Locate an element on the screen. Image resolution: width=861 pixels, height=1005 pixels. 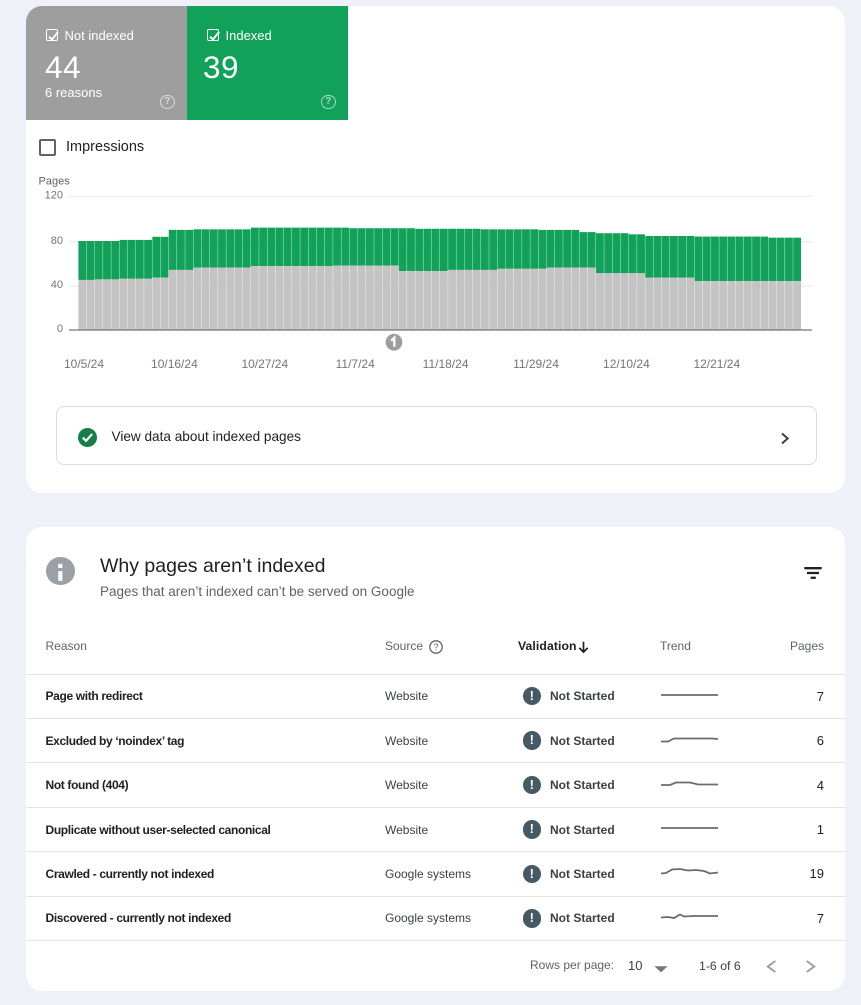
svg-text: 11/29/24 is located at coordinates (536, 364).